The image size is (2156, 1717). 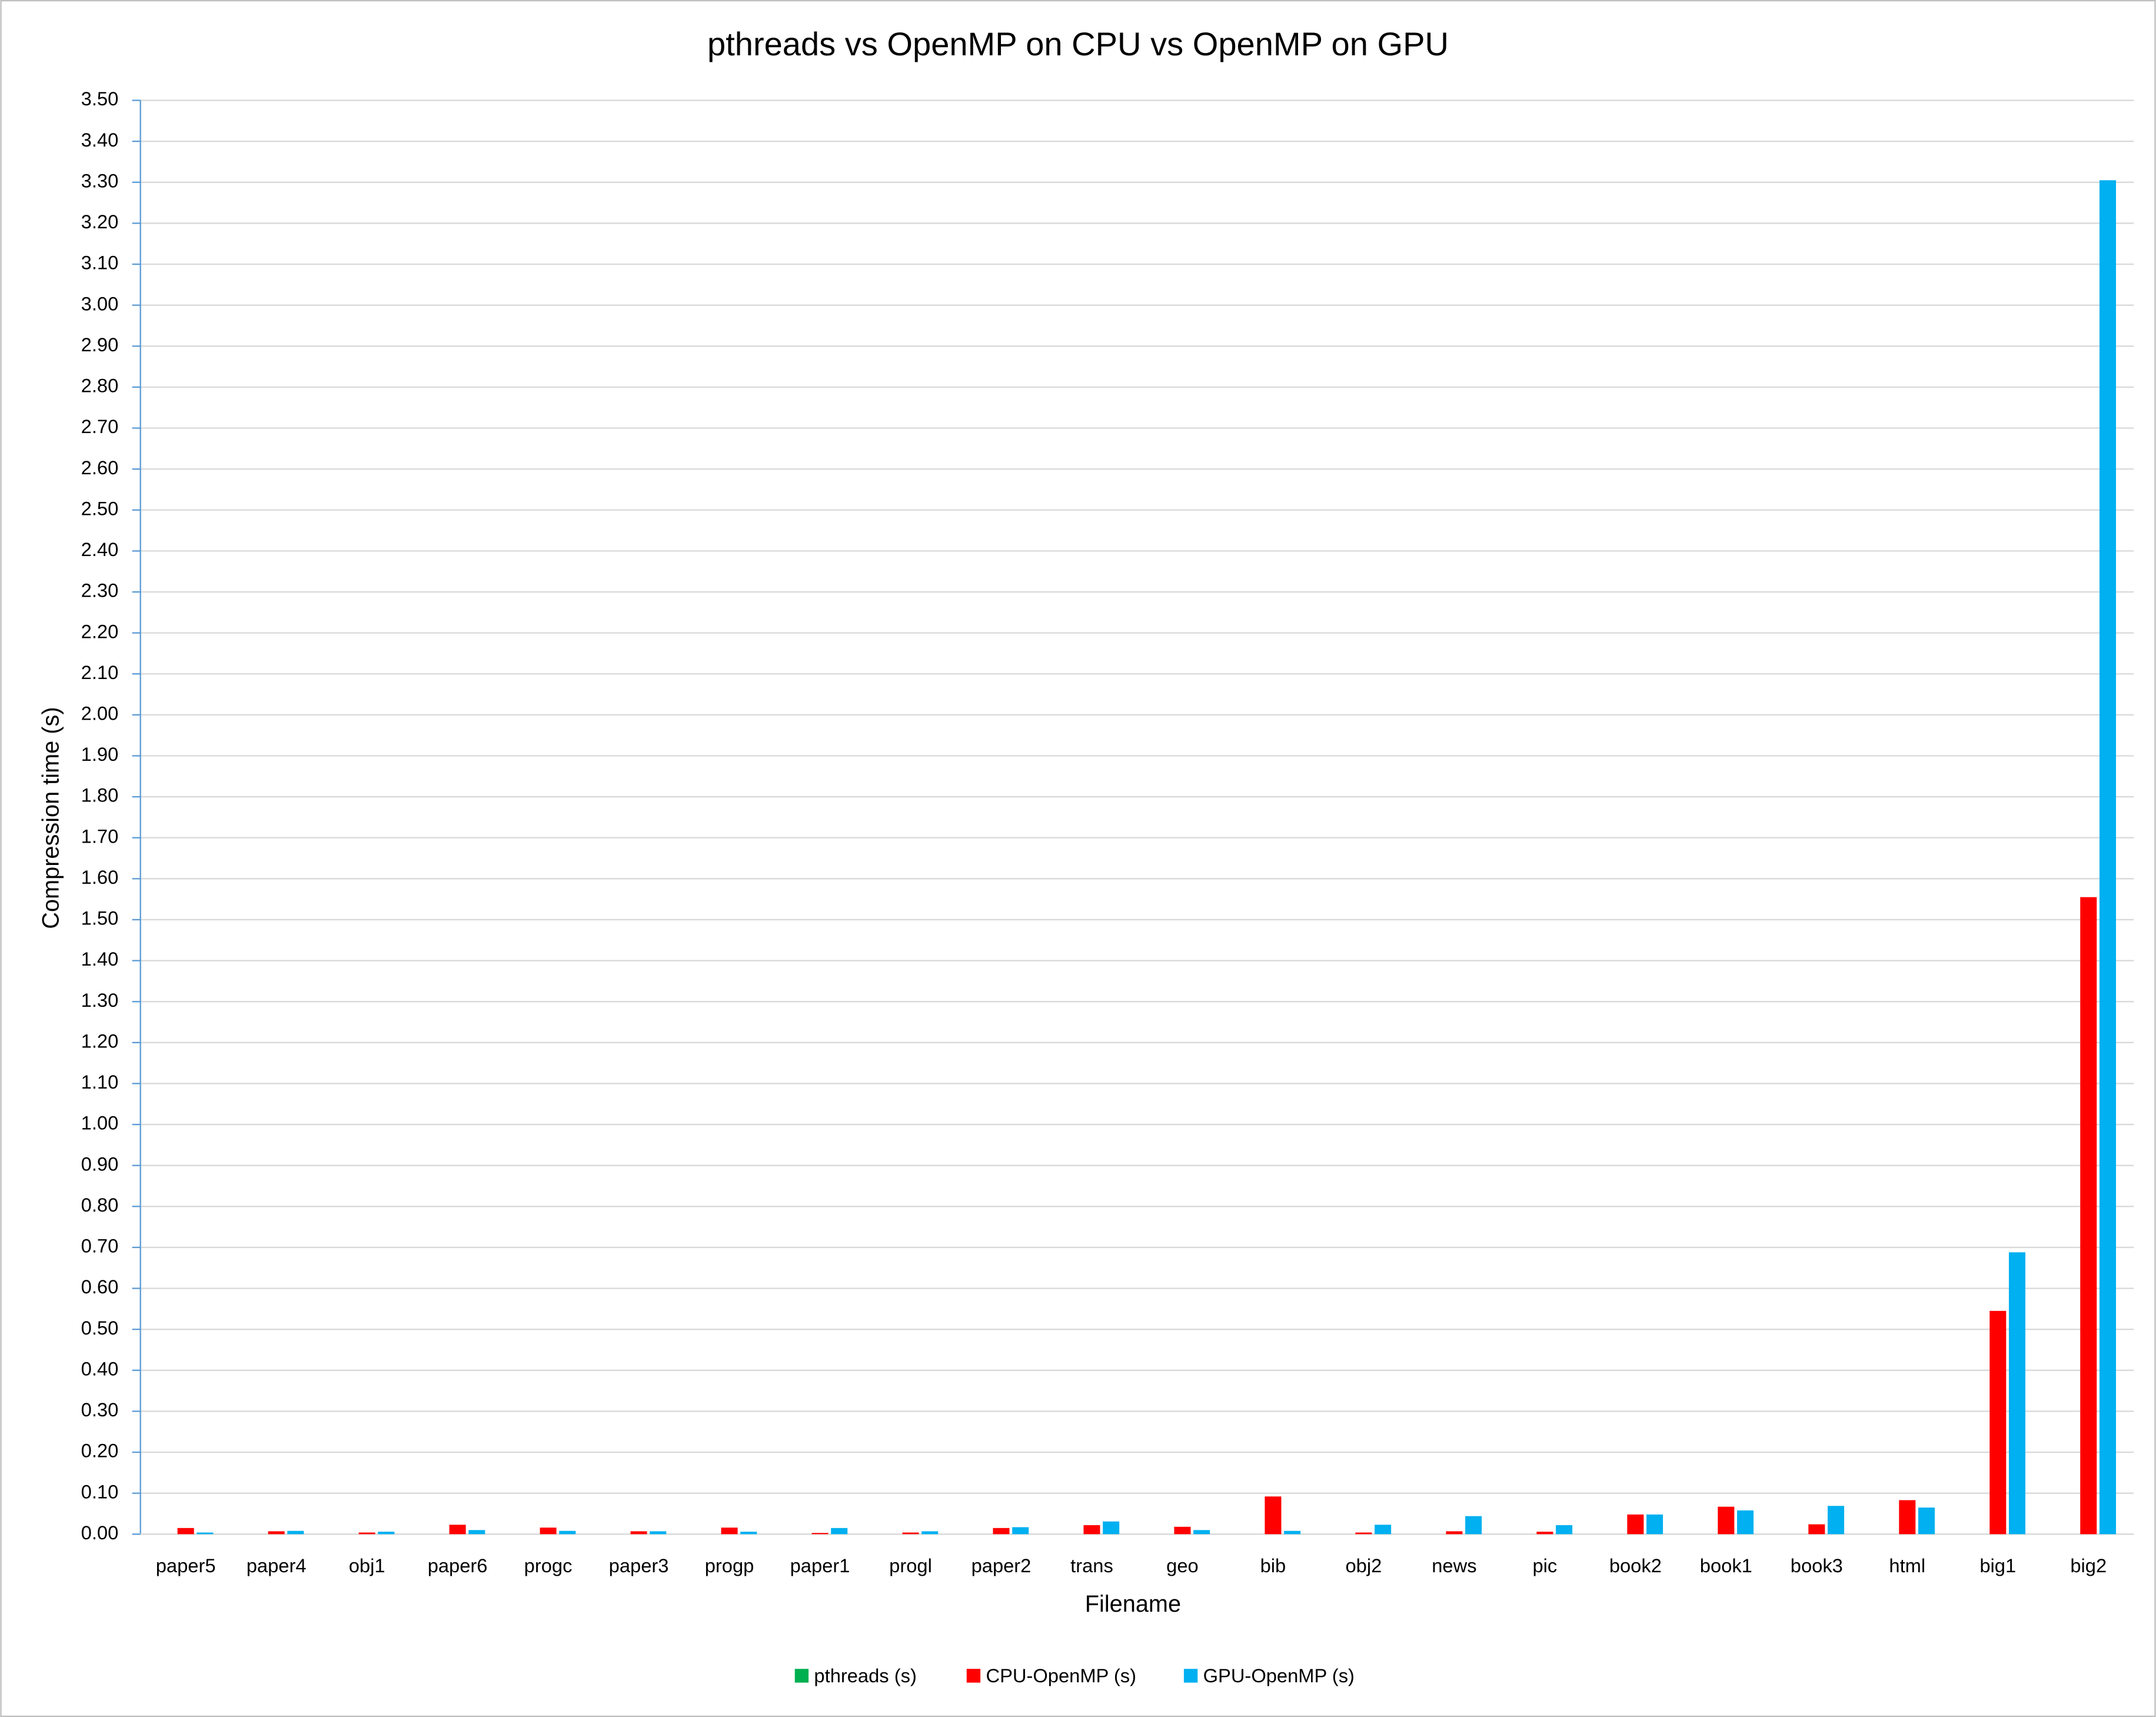 I want to click on y-tick-label: 1.00, so click(x=100, y=1123).